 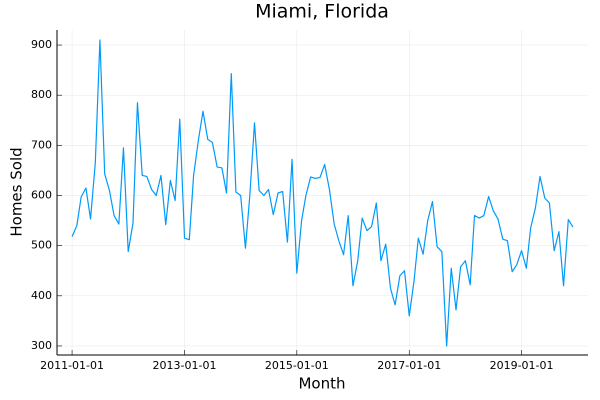 What do you see at coordinates (41, 195) in the screenshot?
I see `y-tick-label: 600` at bounding box center [41, 195].